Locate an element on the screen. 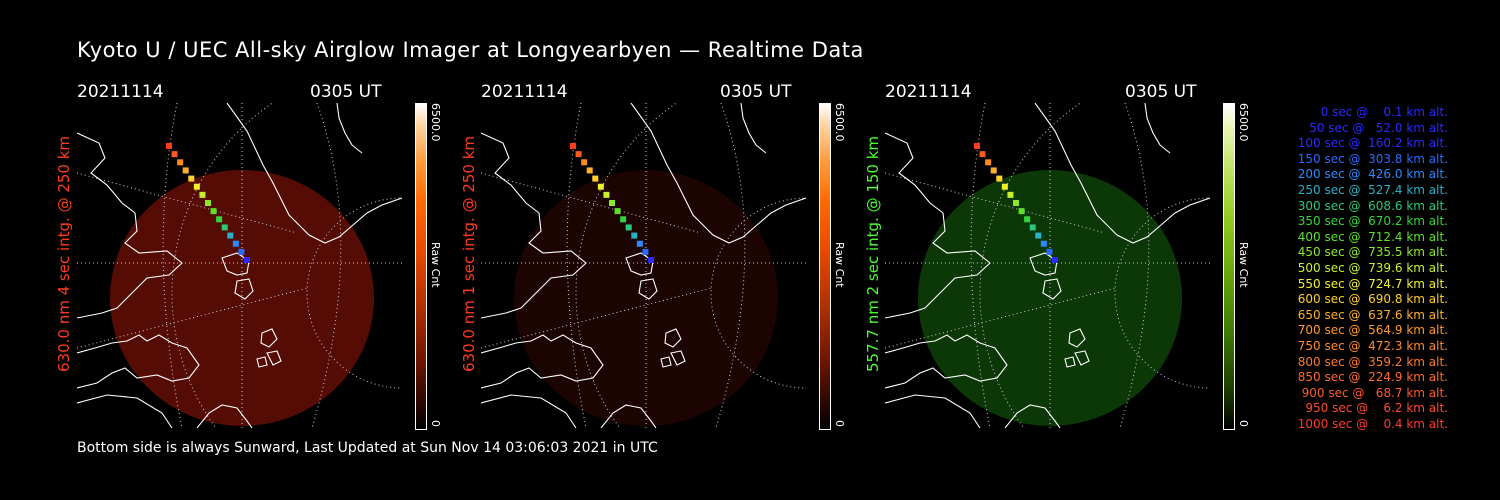 The width and height of the screenshot is (1500, 500). panel-1-colorbar-unit: Raw Cnt is located at coordinates (435, 265).